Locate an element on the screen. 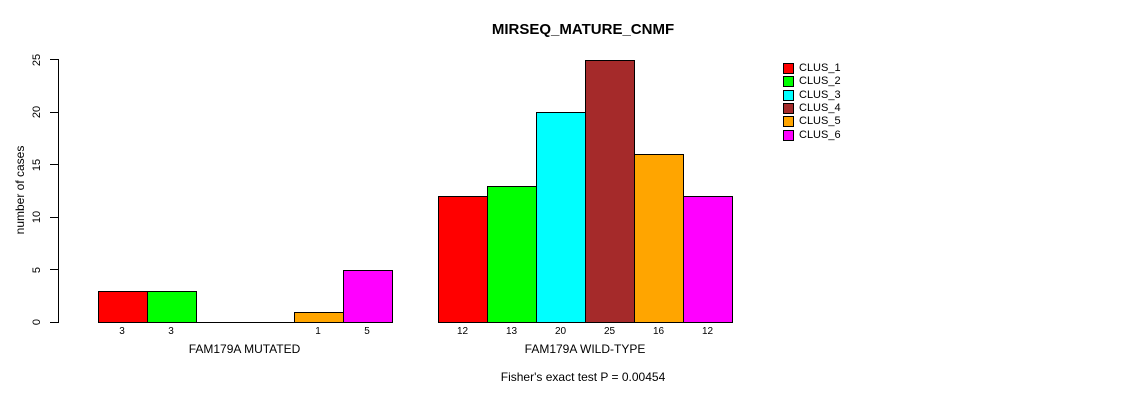  bar-value-label: 13 is located at coordinates (511, 331).